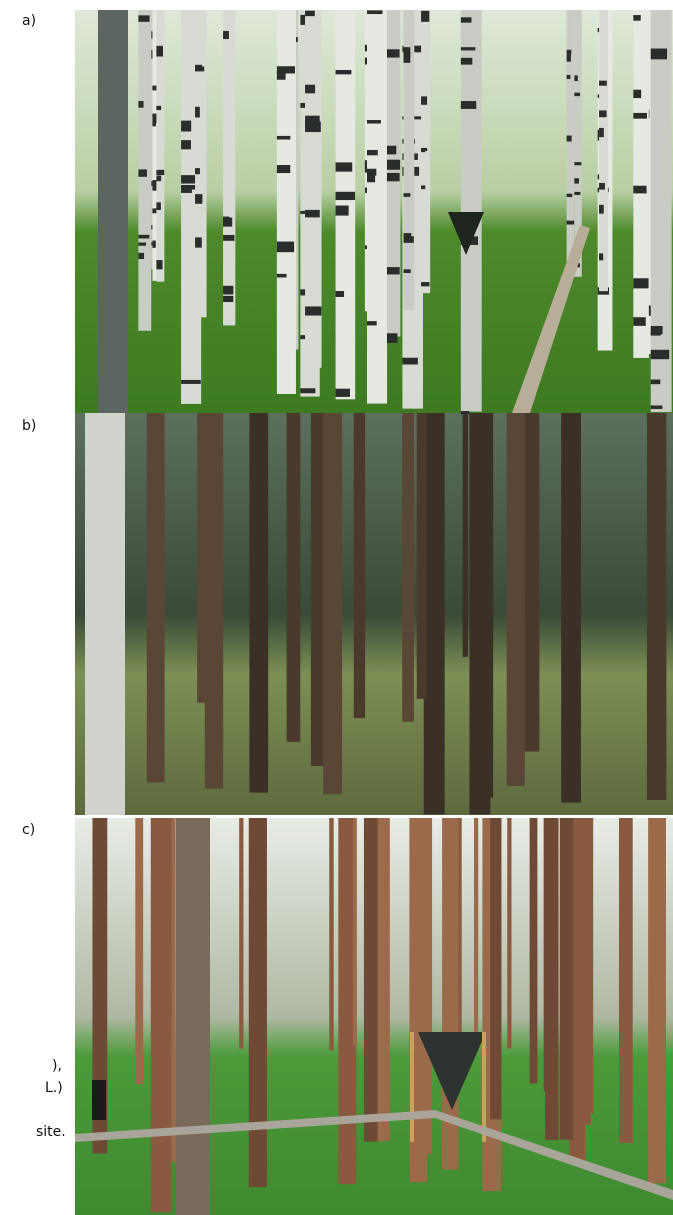 Image resolution: width=673 pixels, height=1215 pixels. What do you see at coordinates (51, 1132) in the screenshot?
I see `caption-fragment: site.` at bounding box center [51, 1132].